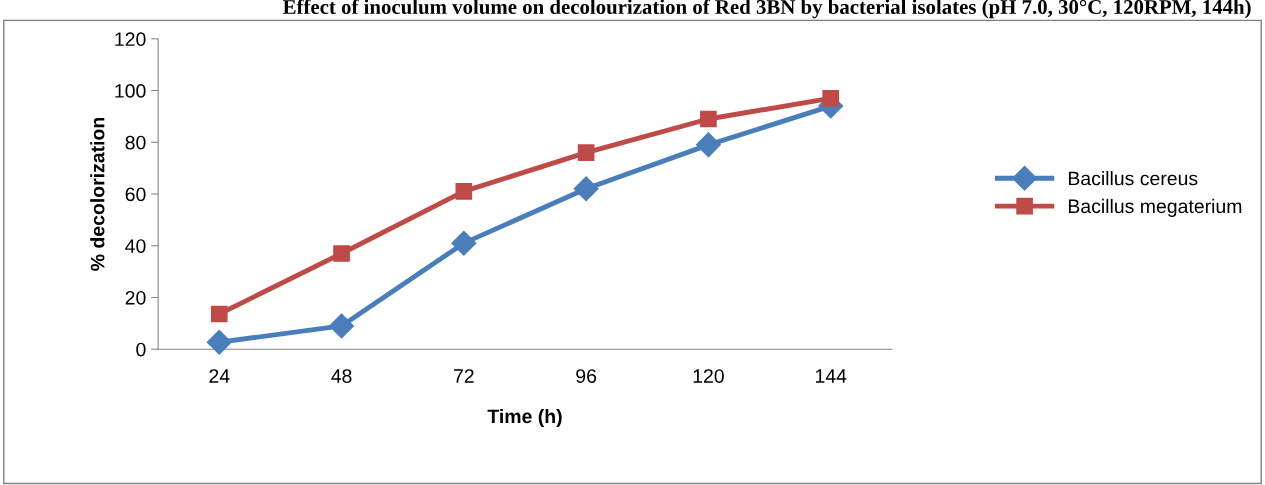 This screenshot has height=485, width=1265. Describe the element at coordinates (130, 91) in the screenshot. I see `y-tick-label: 100` at that location.